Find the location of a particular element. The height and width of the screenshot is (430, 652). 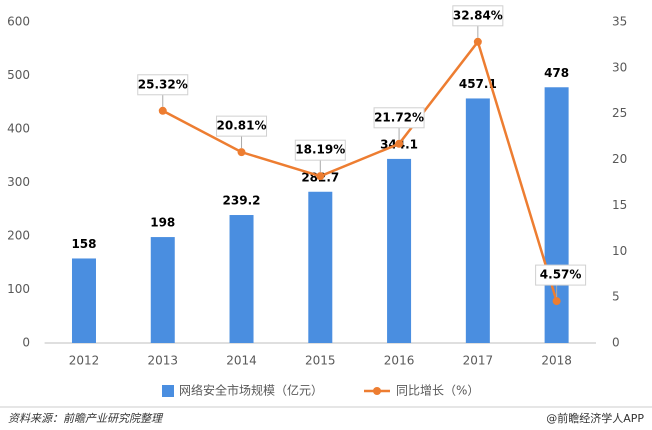

credit: @前瞻经济学人APP is located at coordinates (595, 418).